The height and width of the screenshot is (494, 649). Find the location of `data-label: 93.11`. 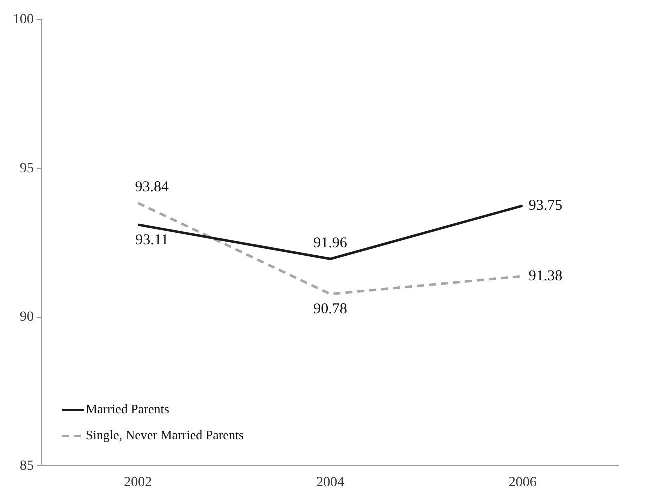

data-label: 93.11 is located at coordinates (152, 240).